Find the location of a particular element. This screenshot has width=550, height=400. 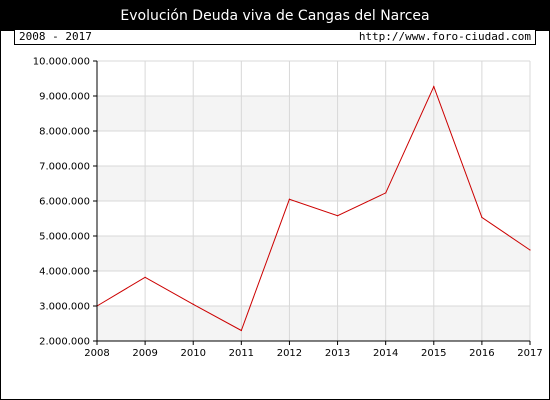

x-tick-label: 2013 is located at coordinates (337, 353).